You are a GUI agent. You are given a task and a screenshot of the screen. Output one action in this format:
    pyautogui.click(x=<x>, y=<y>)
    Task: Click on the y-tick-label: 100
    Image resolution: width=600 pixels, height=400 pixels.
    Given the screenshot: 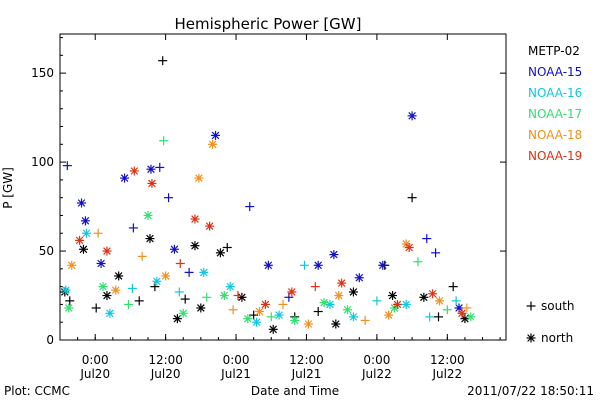 What is the action you would take?
    pyautogui.click(x=42, y=162)
    